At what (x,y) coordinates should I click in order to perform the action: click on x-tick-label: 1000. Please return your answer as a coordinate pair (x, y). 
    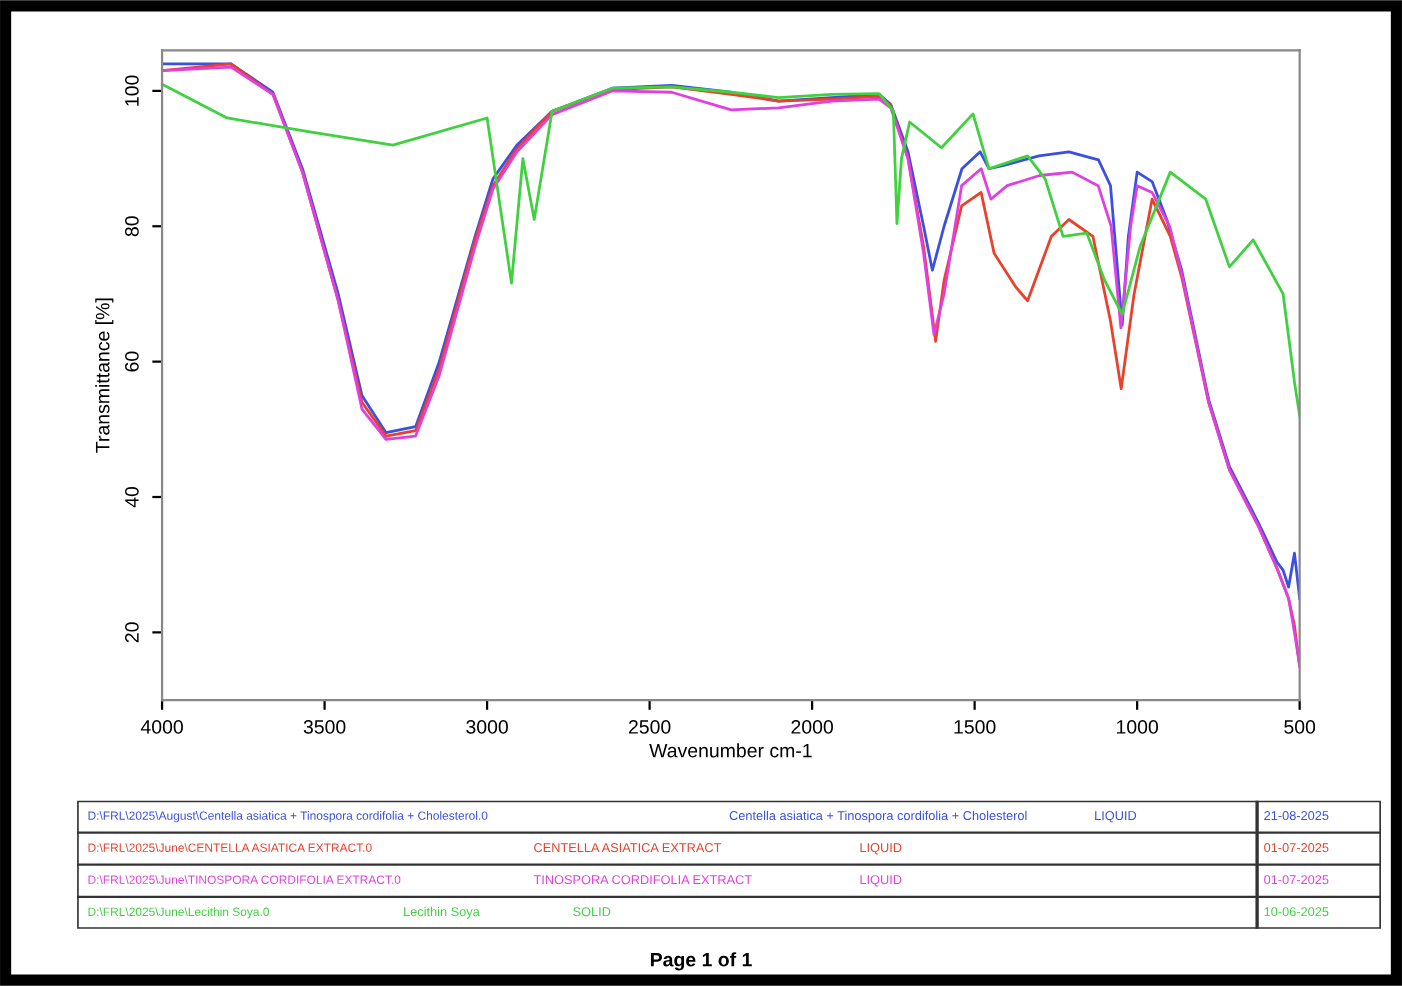
    Looking at the image, I should click on (1138, 727).